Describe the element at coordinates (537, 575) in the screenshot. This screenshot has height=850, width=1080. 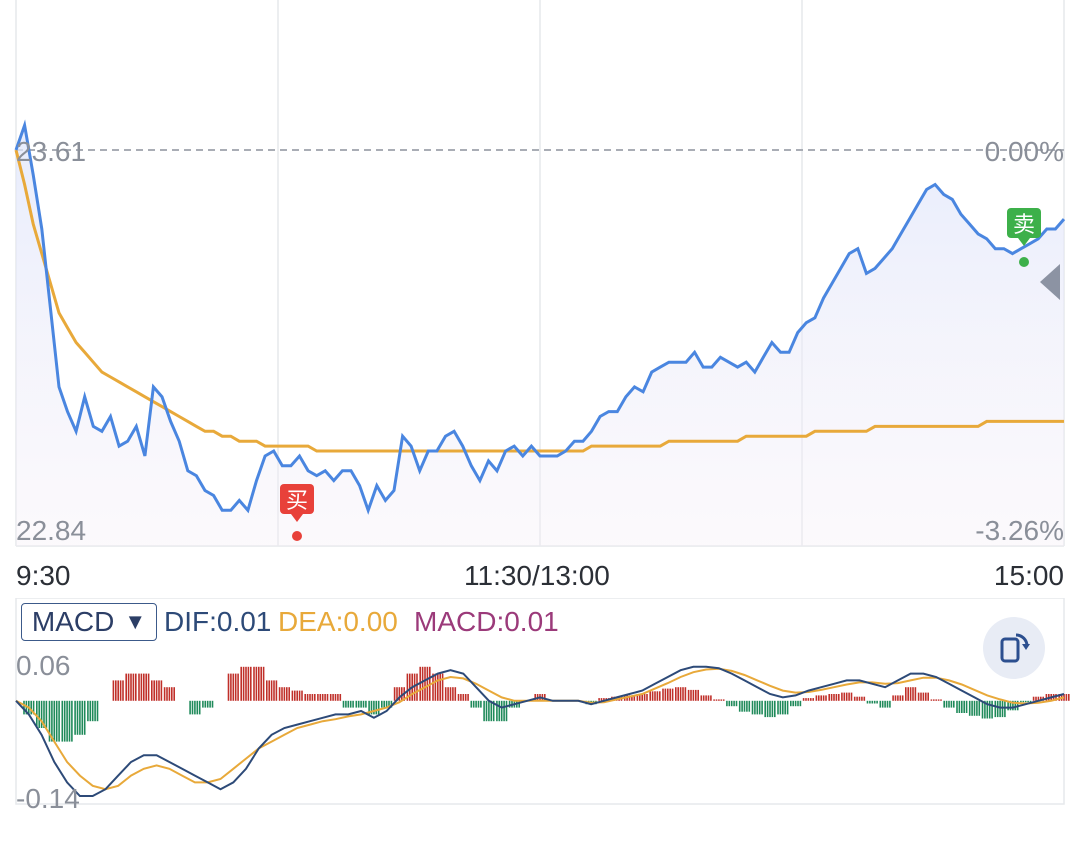
I see `time-label-midday: 11:30/13:00` at that location.